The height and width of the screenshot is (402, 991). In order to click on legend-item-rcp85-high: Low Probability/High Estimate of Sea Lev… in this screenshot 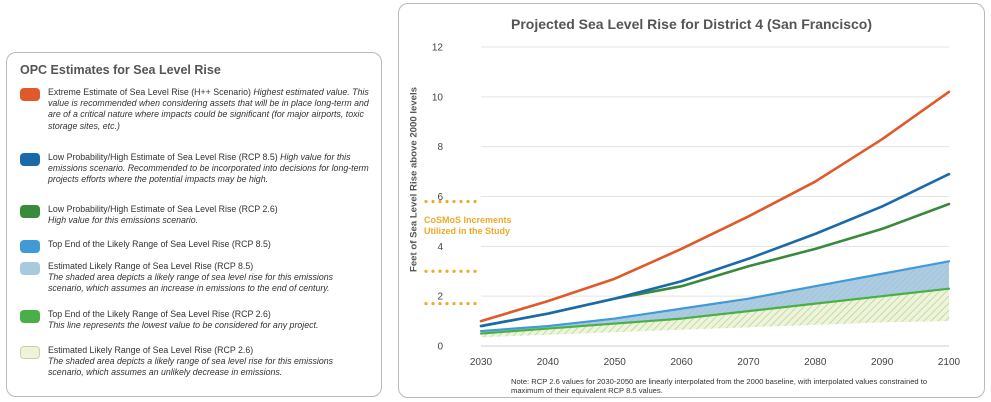, I will do `click(197, 175)`.